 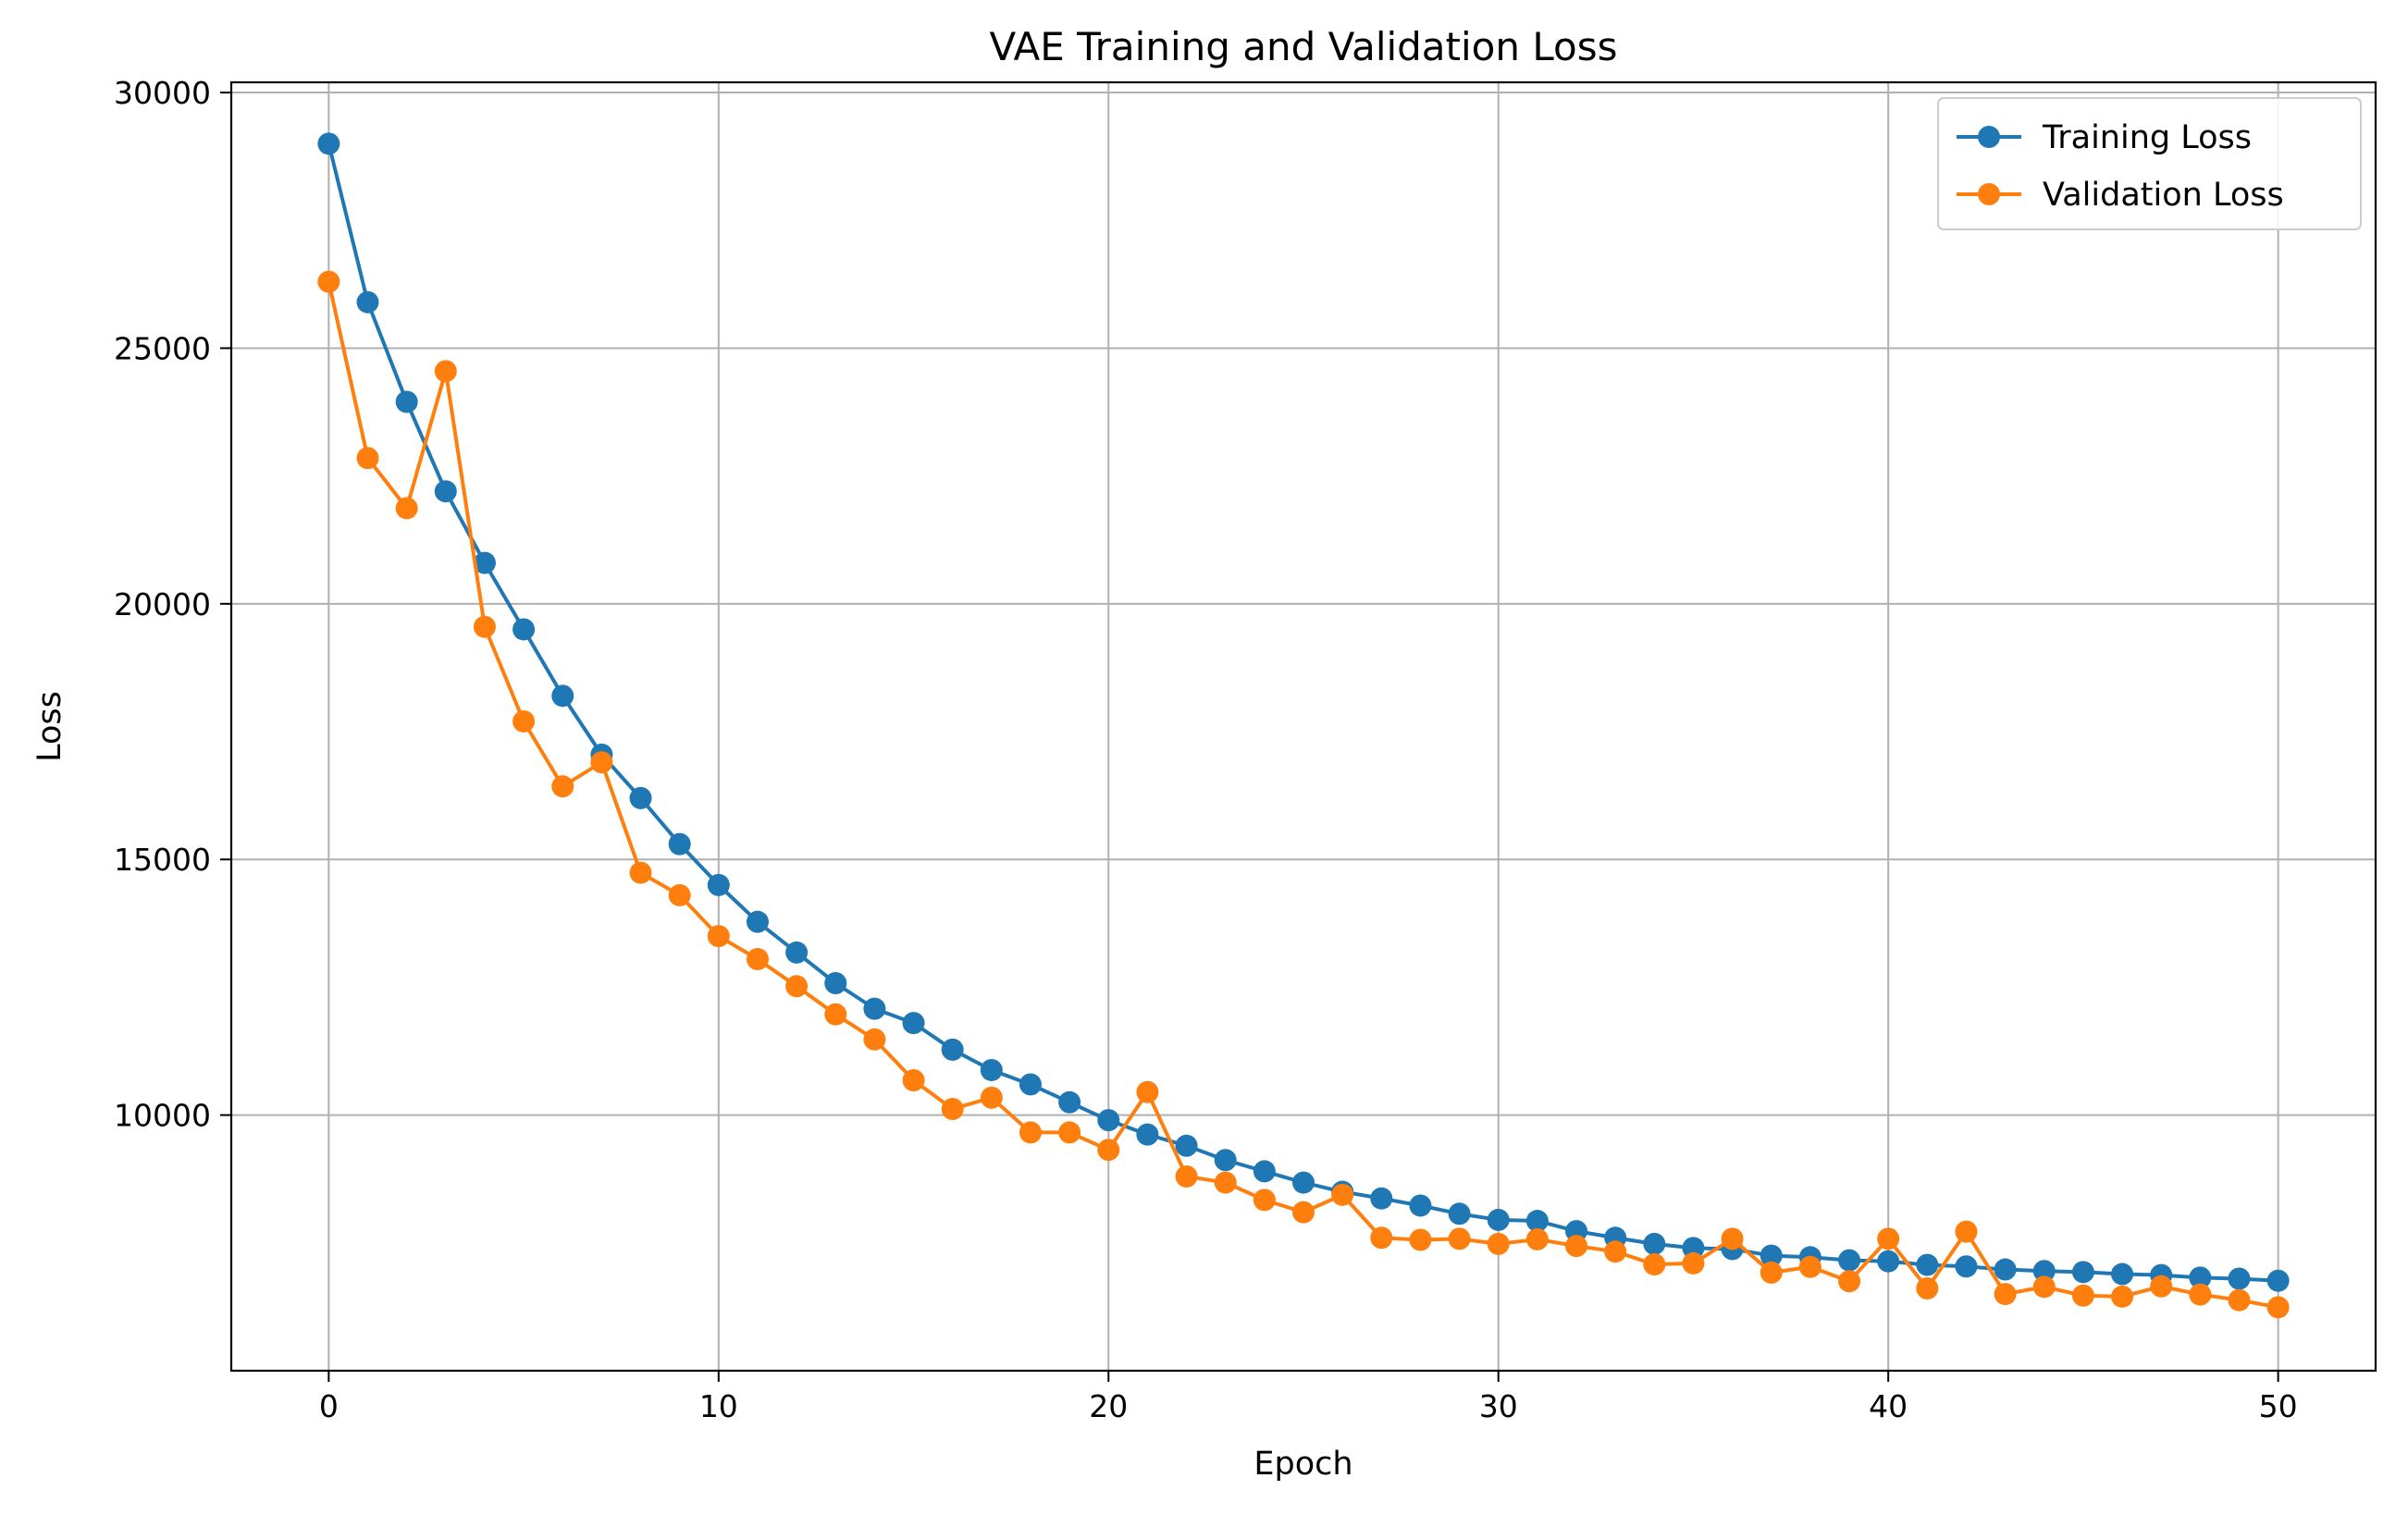 I want to click on legend-item: Validation Loss, so click(x=2120, y=195).